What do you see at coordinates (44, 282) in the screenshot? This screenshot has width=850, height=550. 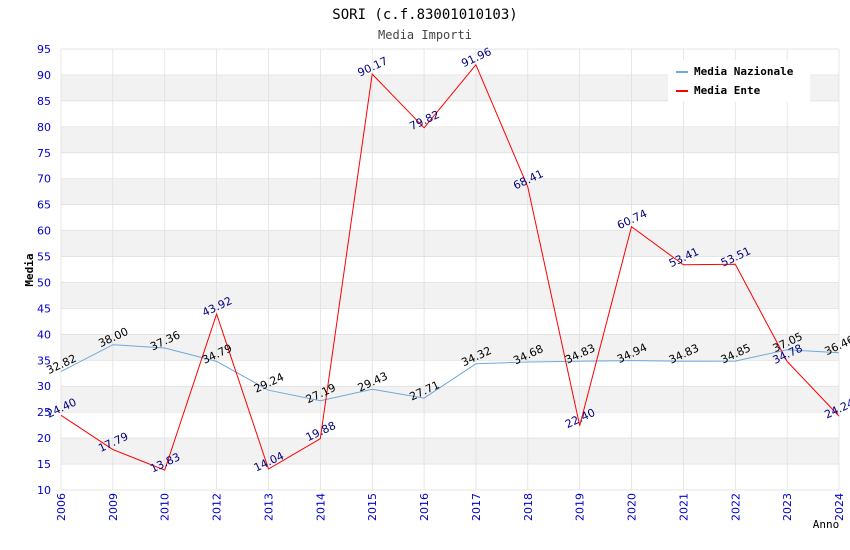 I see `y-tick-label: 50` at bounding box center [44, 282].